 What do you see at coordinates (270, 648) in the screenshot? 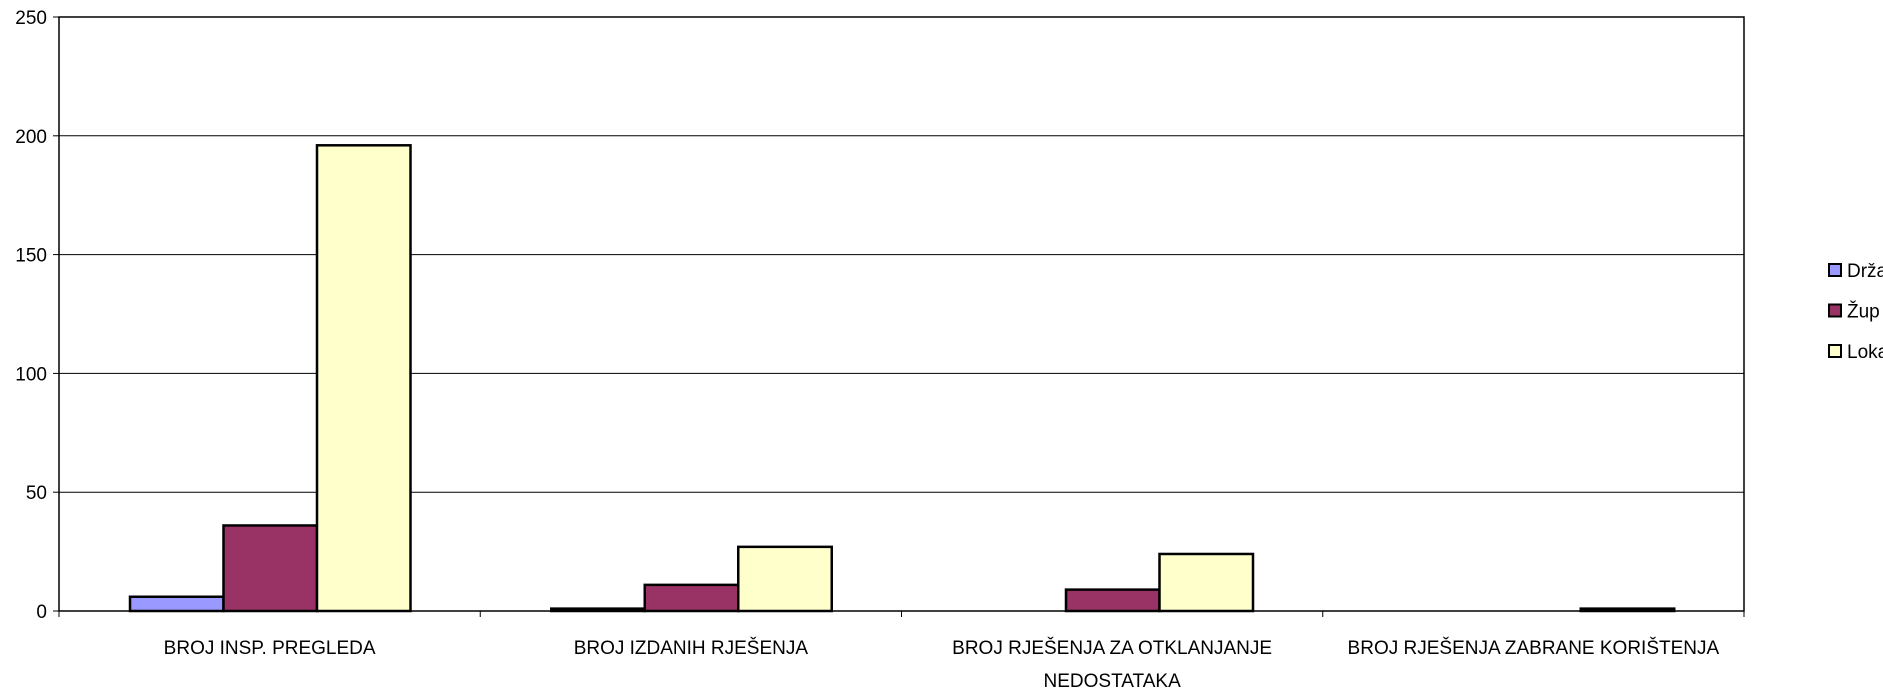
I see `x-tick-label: BROJ INSP. PREGLEDA` at bounding box center [270, 648].